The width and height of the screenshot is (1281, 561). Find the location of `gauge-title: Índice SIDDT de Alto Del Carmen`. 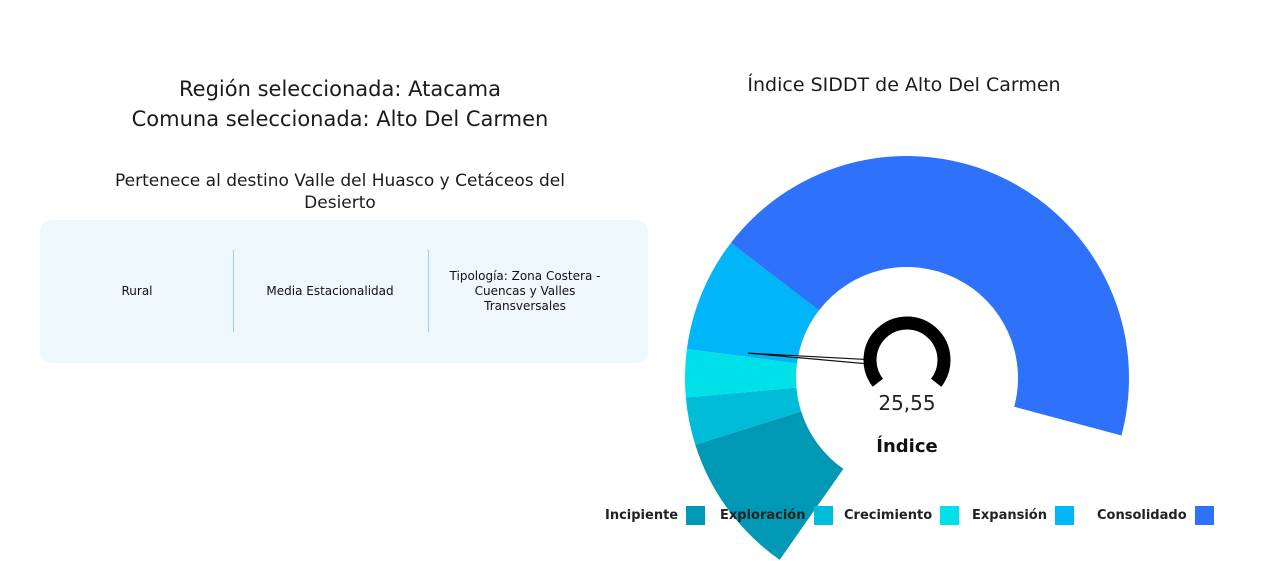

gauge-title: Índice SIDDT de Alto Del Carmen is located at coordinates (904, 85).